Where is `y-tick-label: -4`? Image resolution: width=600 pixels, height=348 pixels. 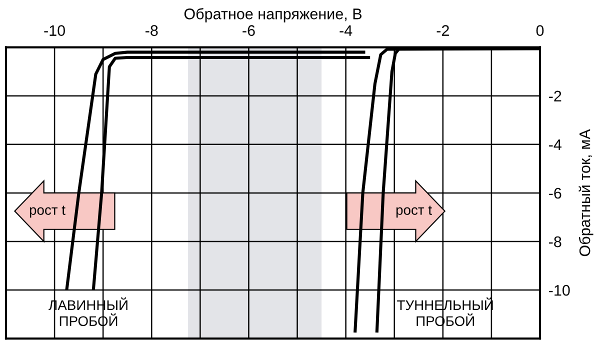
y-tick-label: -4 is located at coordinates (555, 144).